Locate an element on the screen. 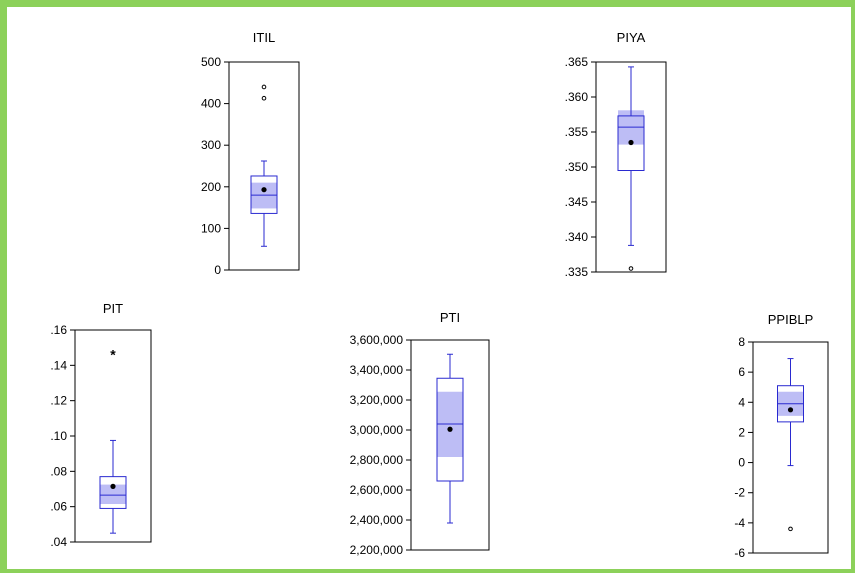  y-tick-label: -6 is located at coordinates (739, 553).